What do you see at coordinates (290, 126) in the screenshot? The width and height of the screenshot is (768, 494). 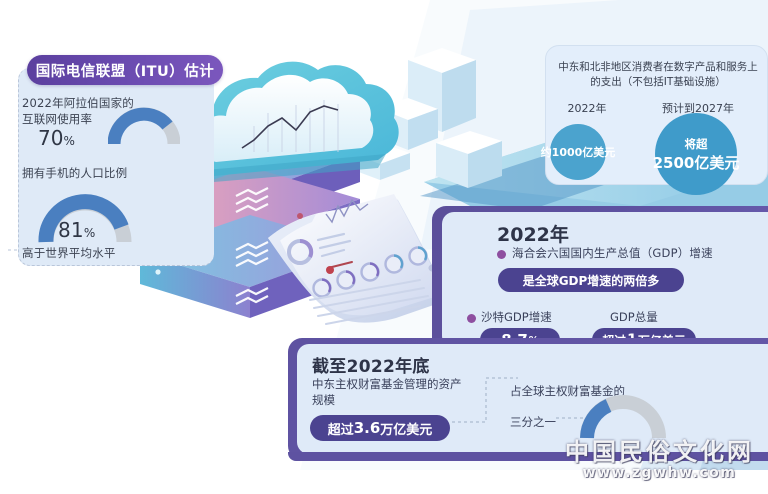 I see `line-chart-icon` at bounding box center [290, 126].